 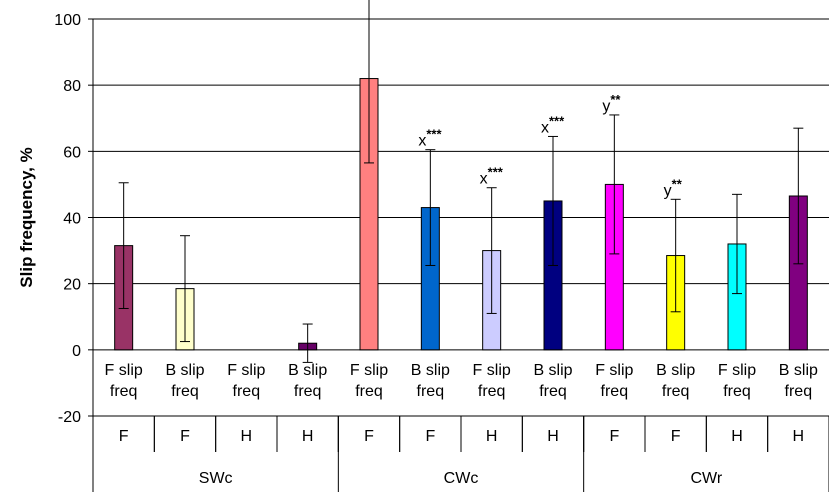 What do you see at coordinates (72, 152) in the screenshot?
I see `y-tick-label: 60` at bounding box center [72, 152].